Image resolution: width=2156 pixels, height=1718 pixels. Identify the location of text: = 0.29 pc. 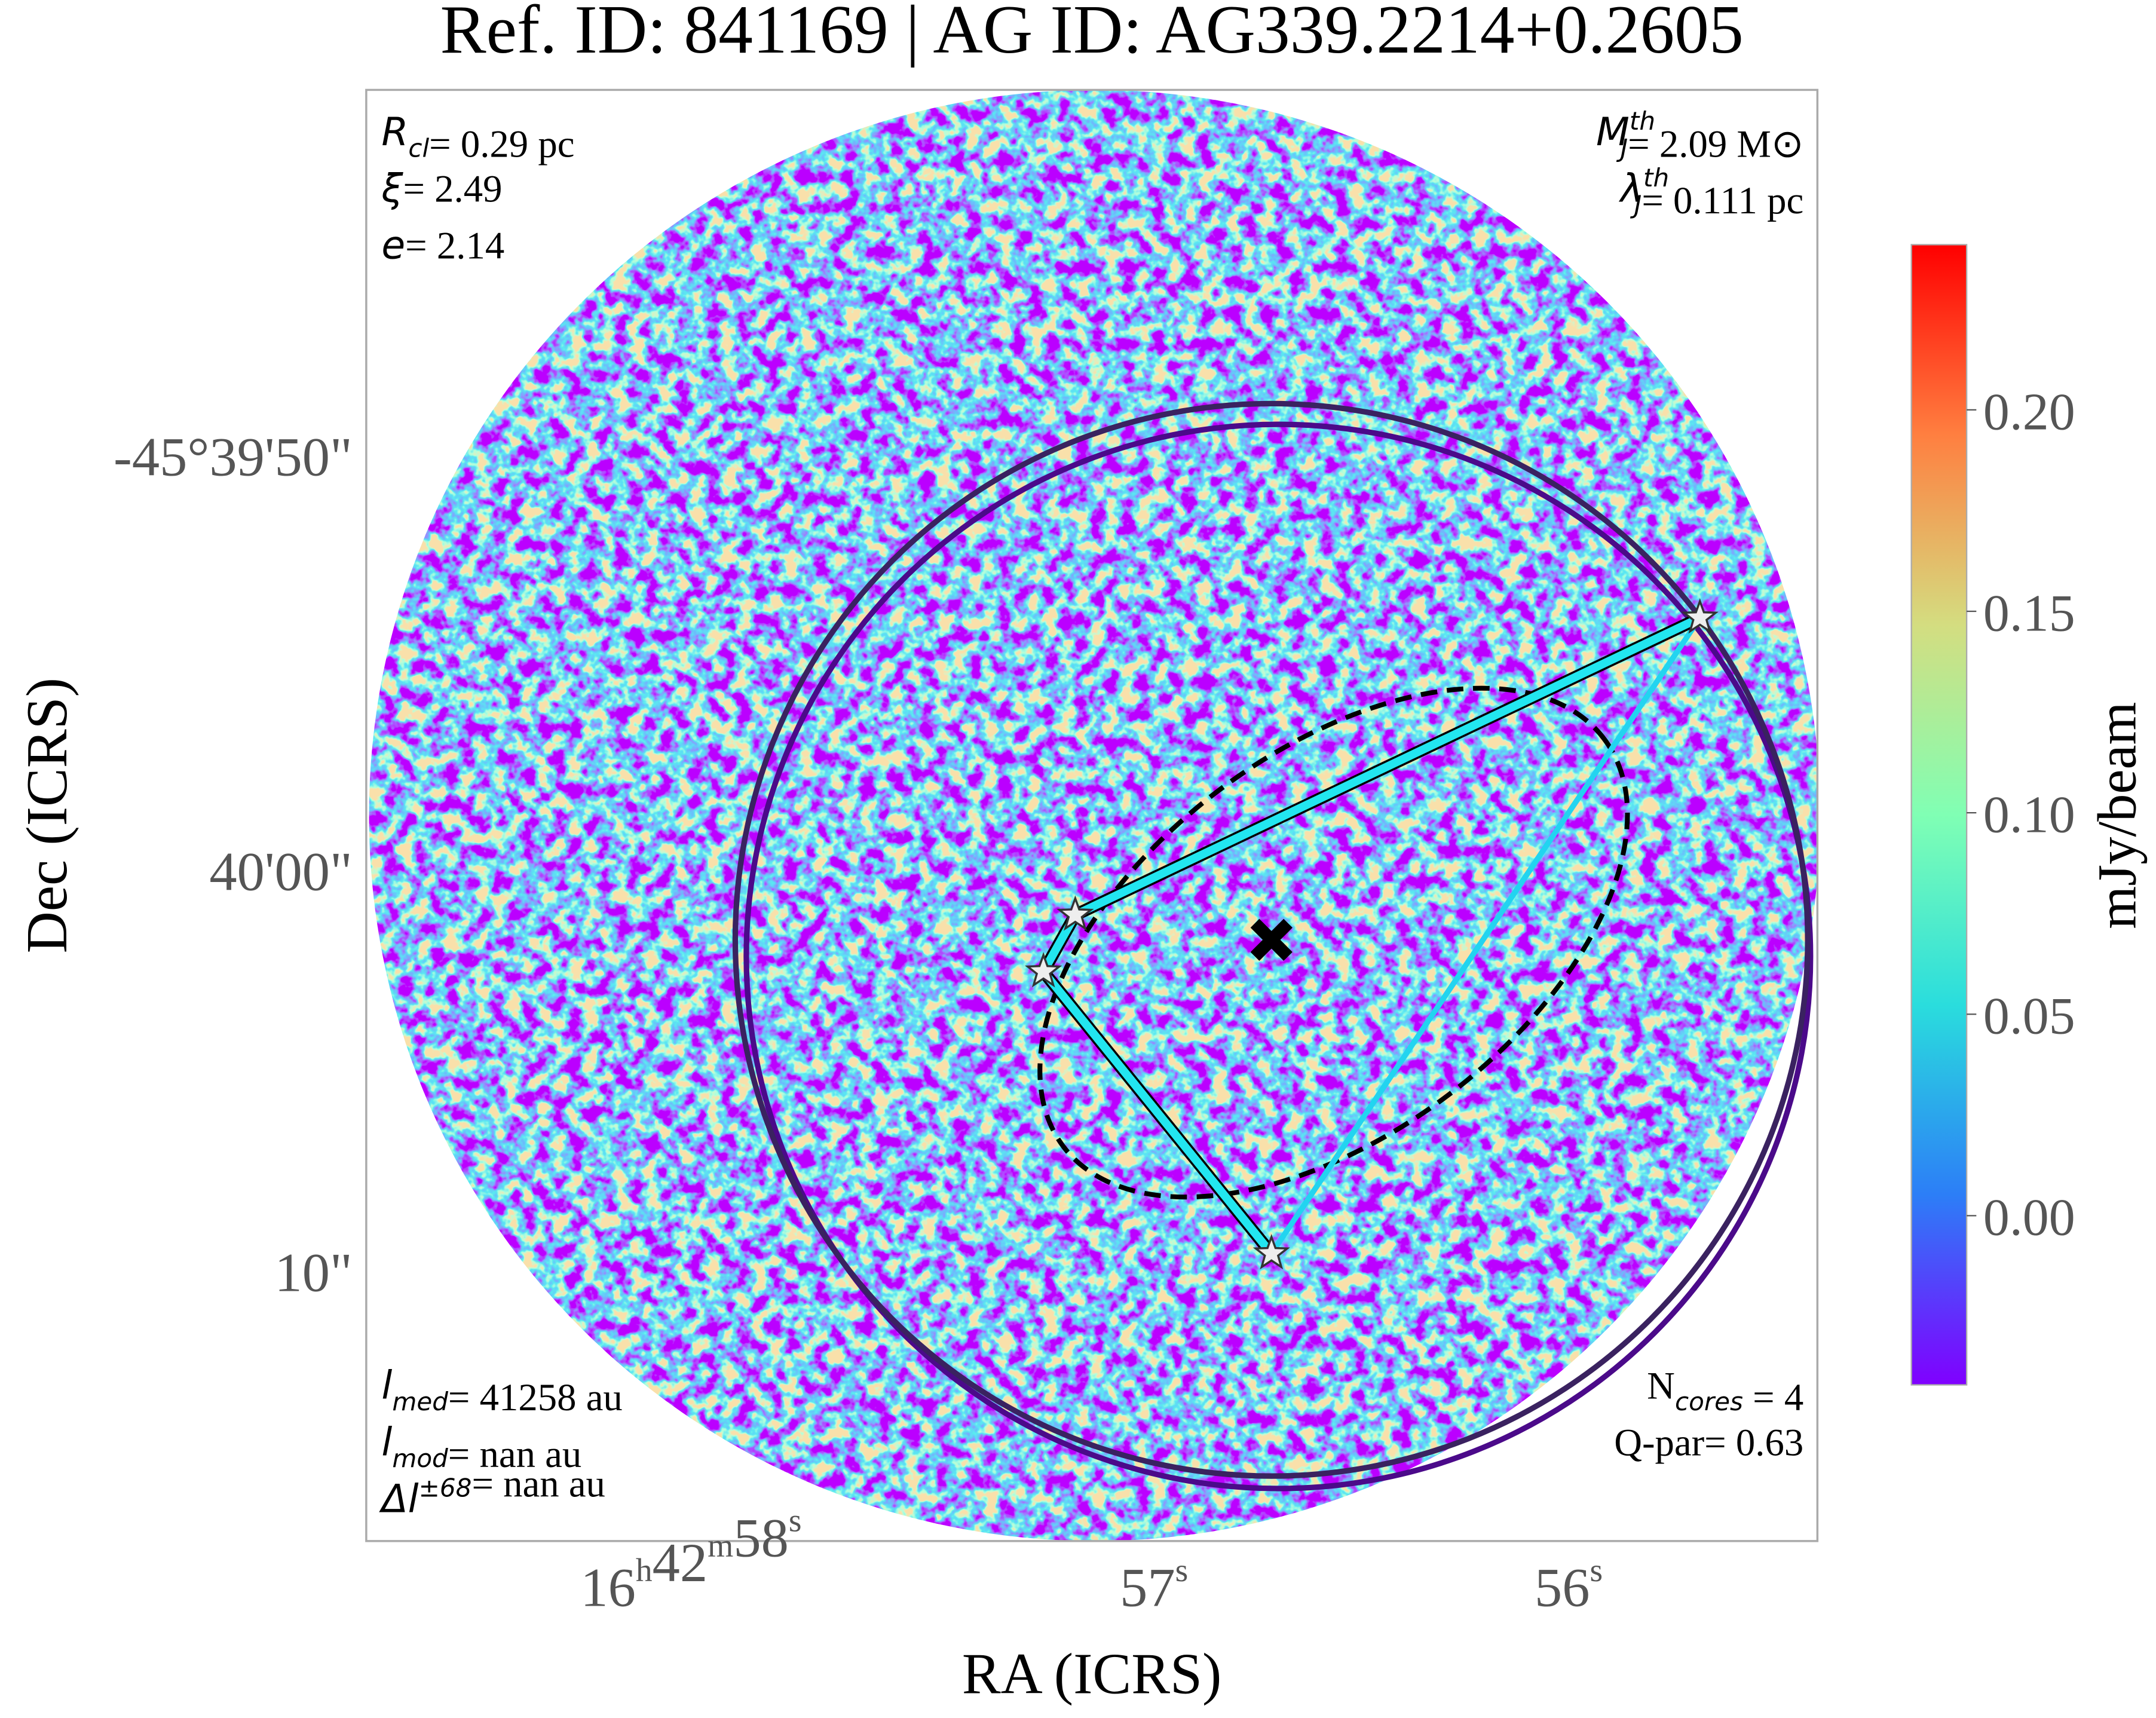
(501, 144).